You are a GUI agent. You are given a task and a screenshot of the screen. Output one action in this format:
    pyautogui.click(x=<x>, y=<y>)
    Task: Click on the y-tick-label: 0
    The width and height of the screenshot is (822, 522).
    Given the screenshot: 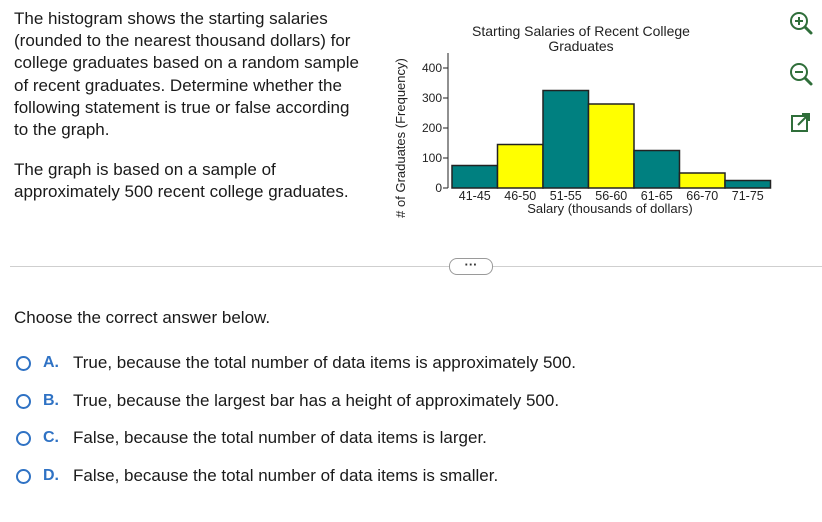 What is the action you would take?
    pyautogui.click(x=438, y=188)
    